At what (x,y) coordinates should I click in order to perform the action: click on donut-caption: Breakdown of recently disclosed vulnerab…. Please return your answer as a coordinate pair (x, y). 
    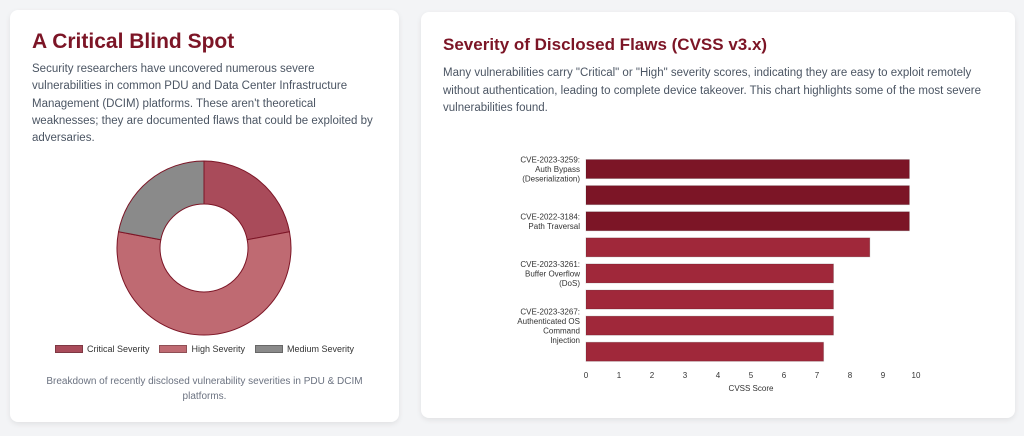
    Looking at the image, I should click on (204, 389).